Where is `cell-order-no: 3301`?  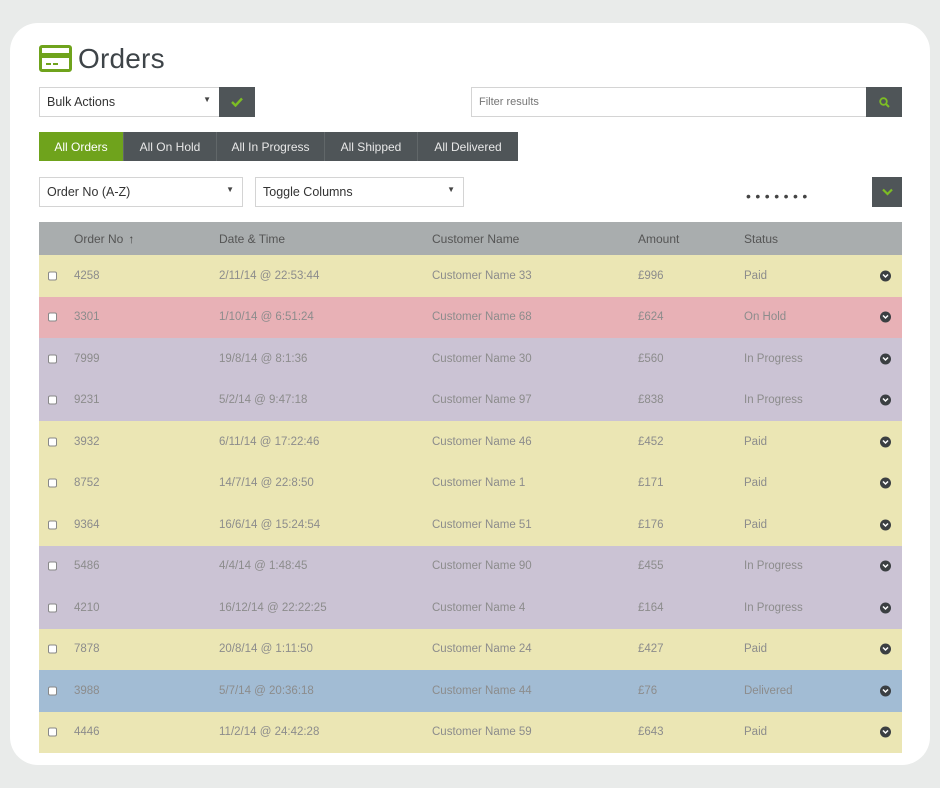
cell-order-no: 3301 is located at coordinates (87, 317).